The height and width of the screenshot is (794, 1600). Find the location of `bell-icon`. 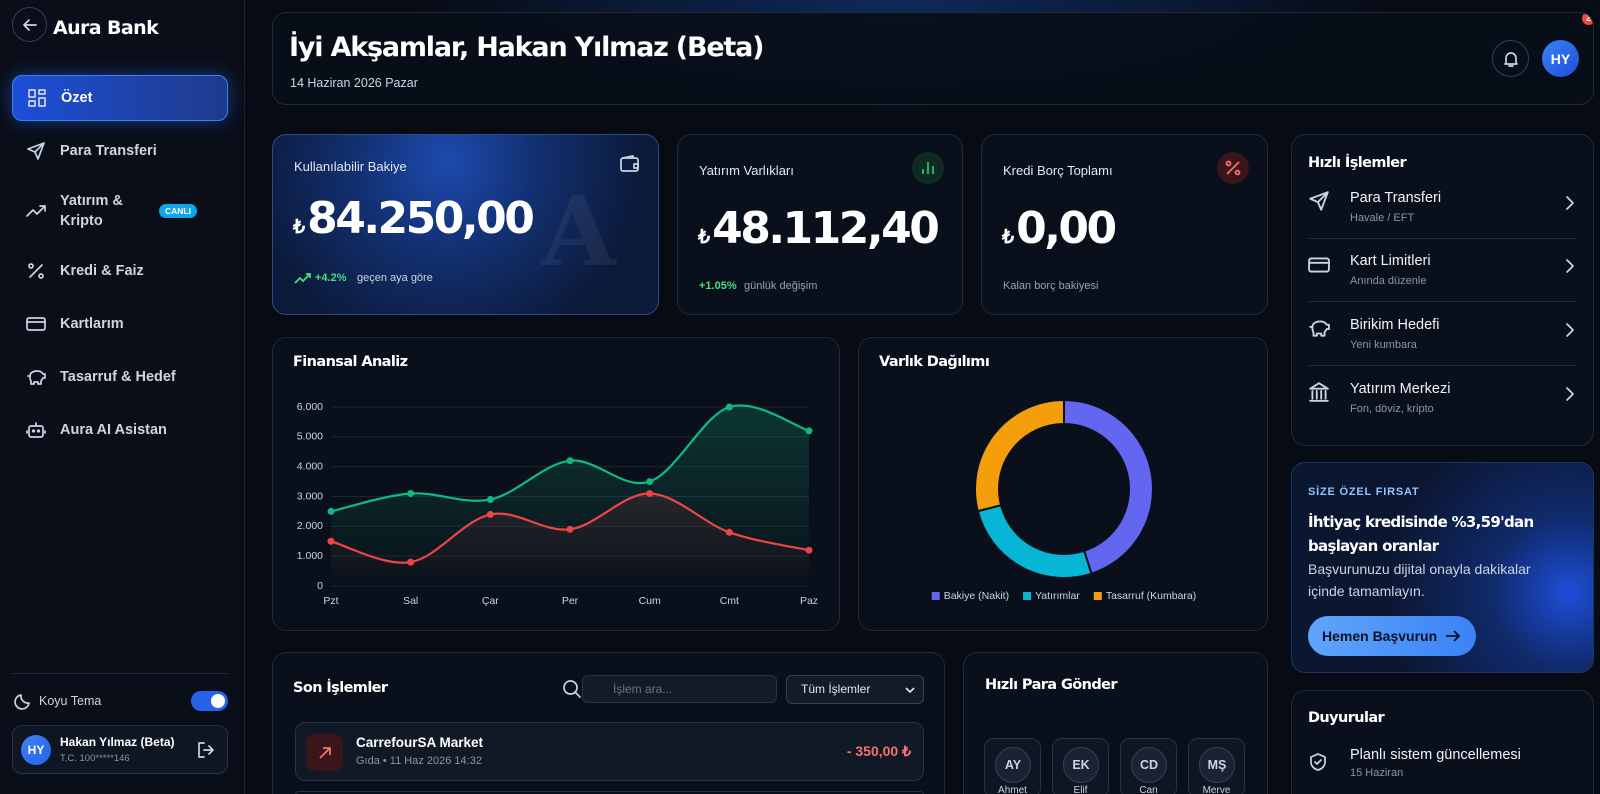

bell-icon is located at coordinates (1510, 59).